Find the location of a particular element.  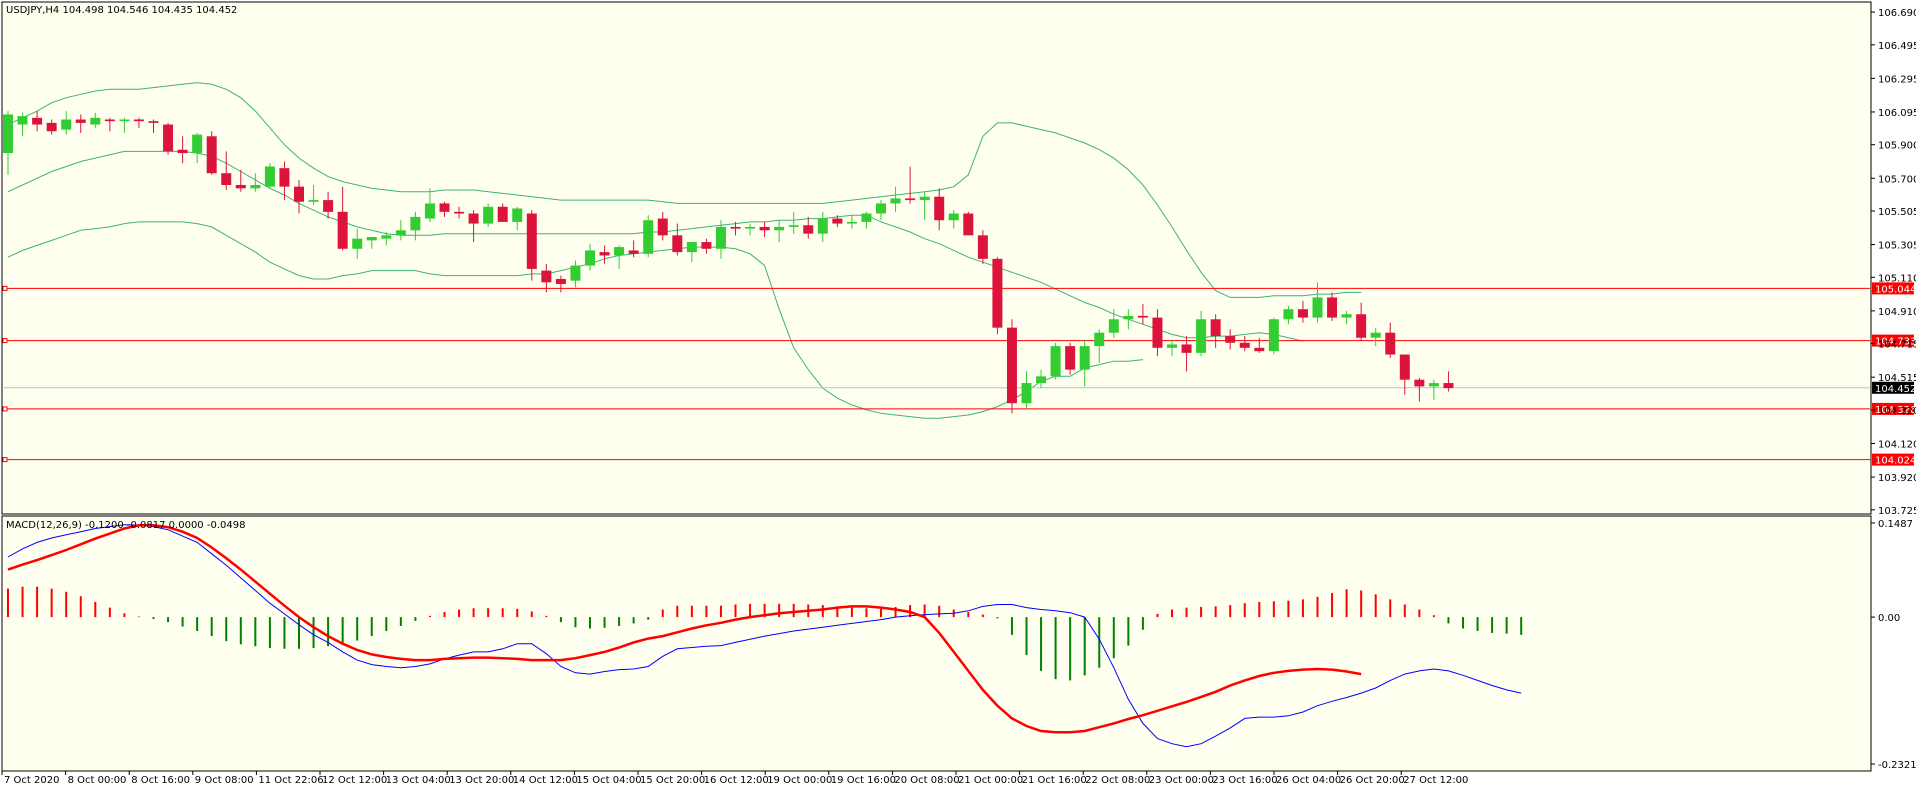

time-tick-label: 26 Oct 20:00 is located at coordinates (1372, 780).